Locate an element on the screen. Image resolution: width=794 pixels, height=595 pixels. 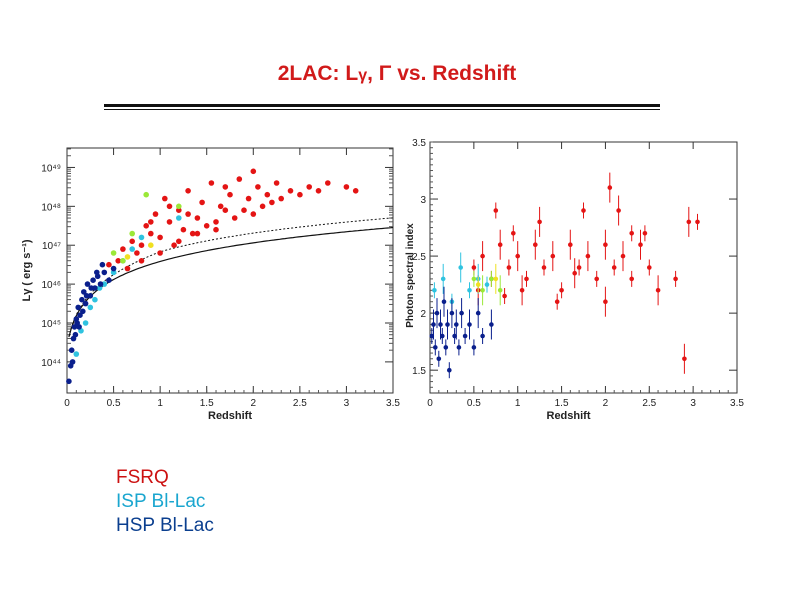
left-y-tick-label: 10⁴⁹ is located at coordinates (51, 168).